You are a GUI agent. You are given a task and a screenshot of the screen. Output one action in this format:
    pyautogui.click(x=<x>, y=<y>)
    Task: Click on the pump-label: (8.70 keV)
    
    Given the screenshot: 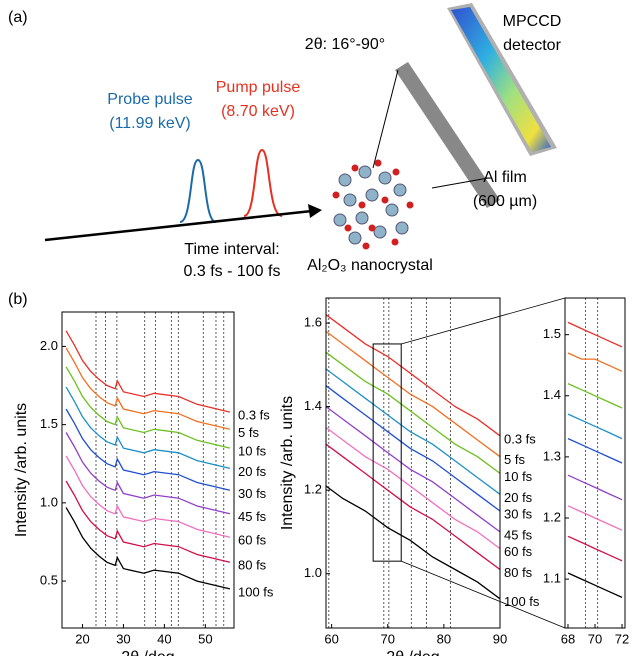 What is the action you would take?
    pyautogui.click(x=258, y=111)
    